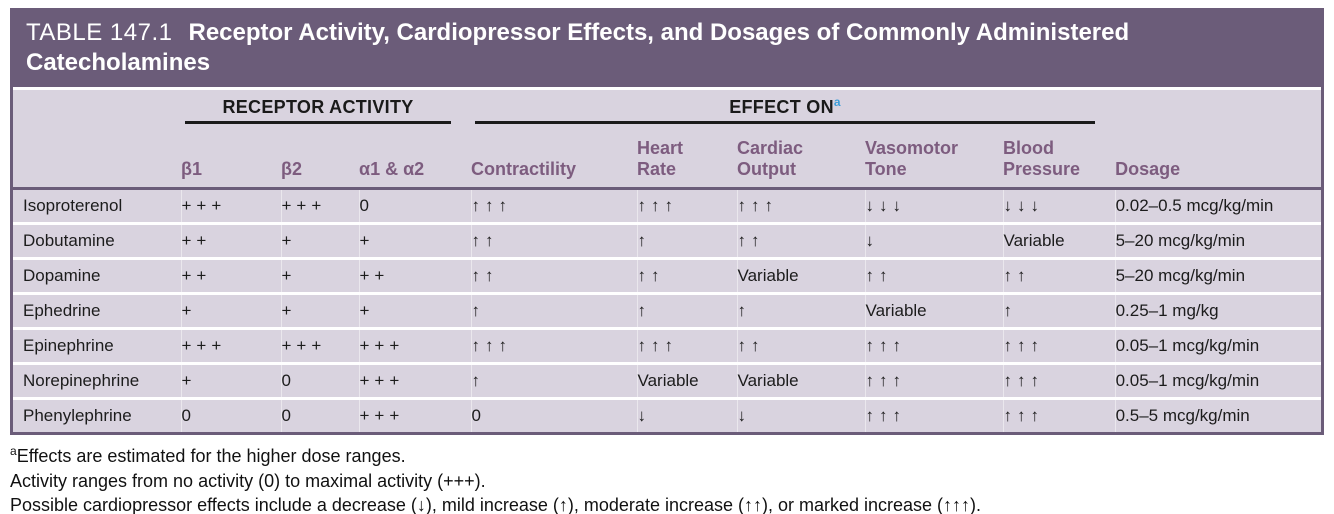 The width and height of the screenshot is (1334, 514). I want to click on cardiac-output-cell: Variable, so click(801, 380).